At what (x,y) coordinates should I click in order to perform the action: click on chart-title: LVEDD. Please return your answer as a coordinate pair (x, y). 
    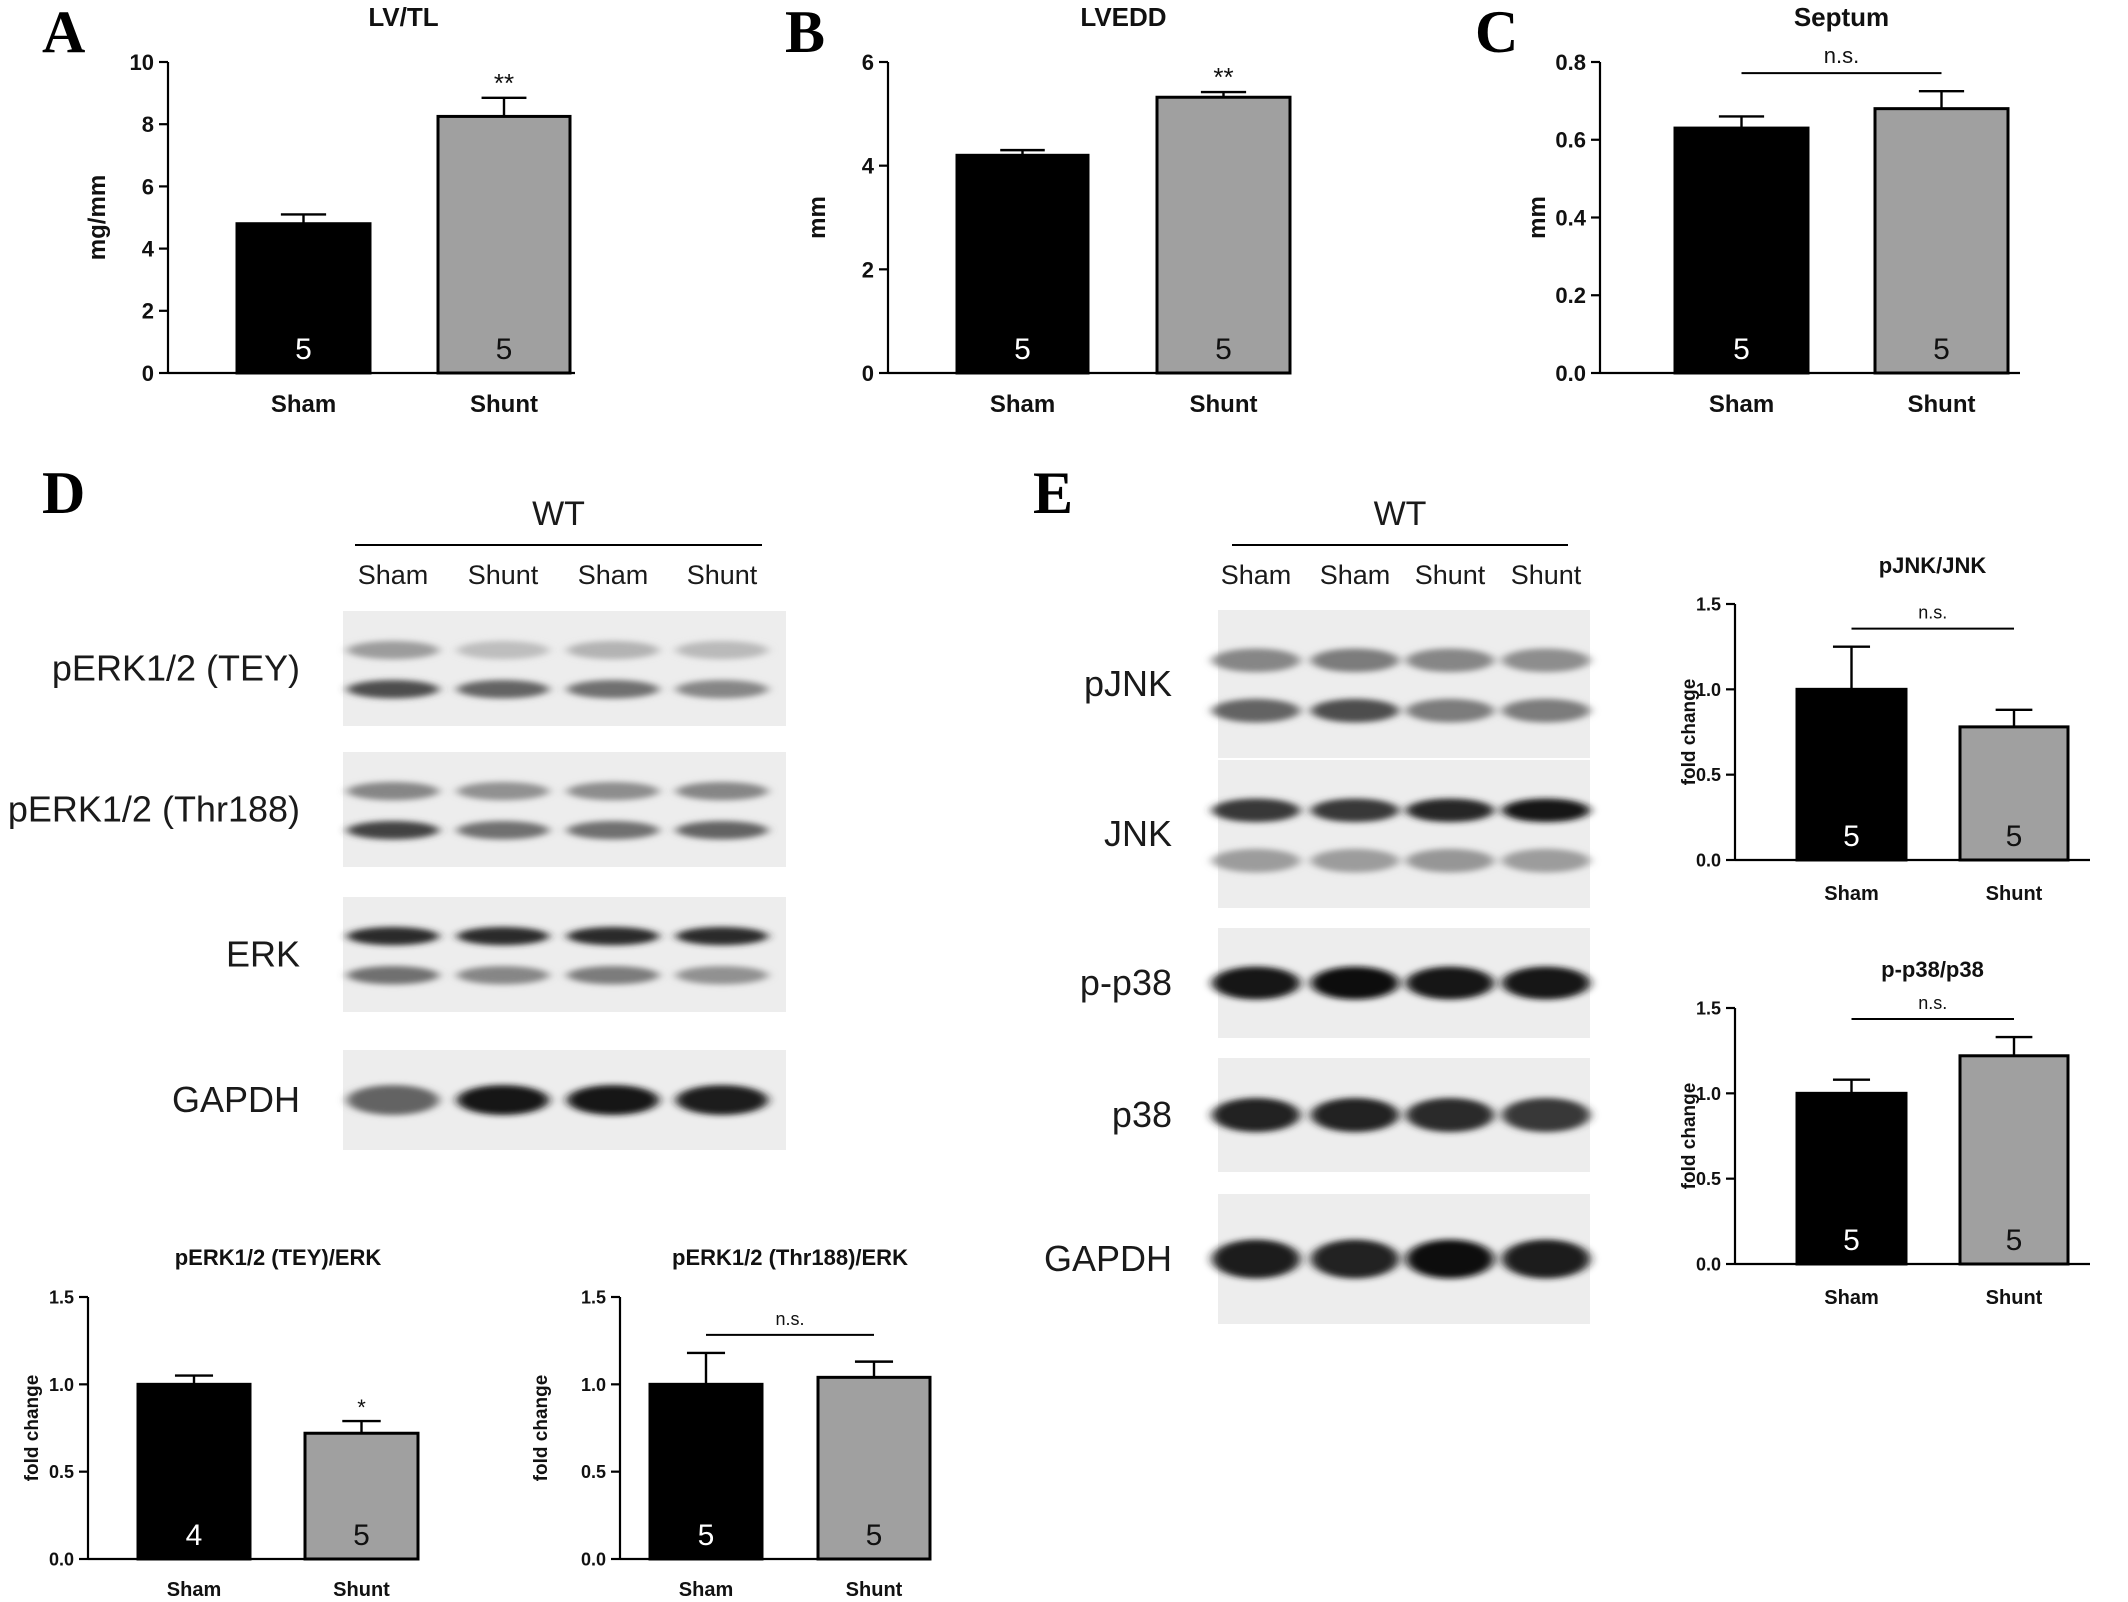
    Looking at the image, I should click on (1123, 17).